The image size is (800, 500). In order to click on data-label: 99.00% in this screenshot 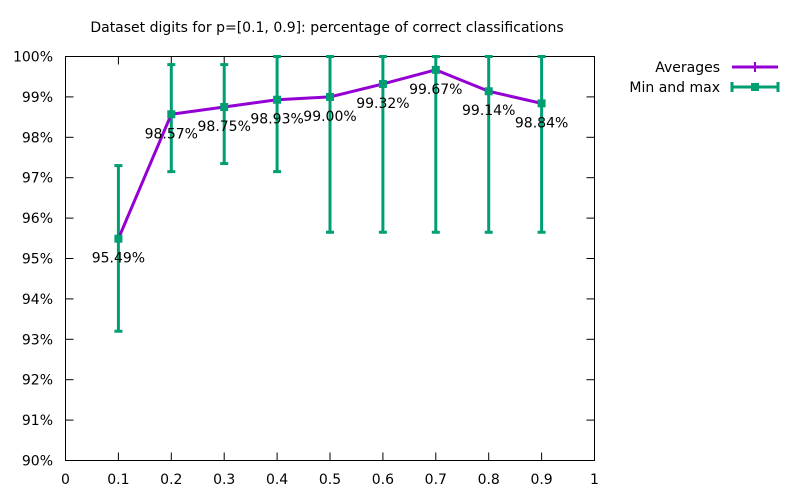, I will do `click(329, 117)`.